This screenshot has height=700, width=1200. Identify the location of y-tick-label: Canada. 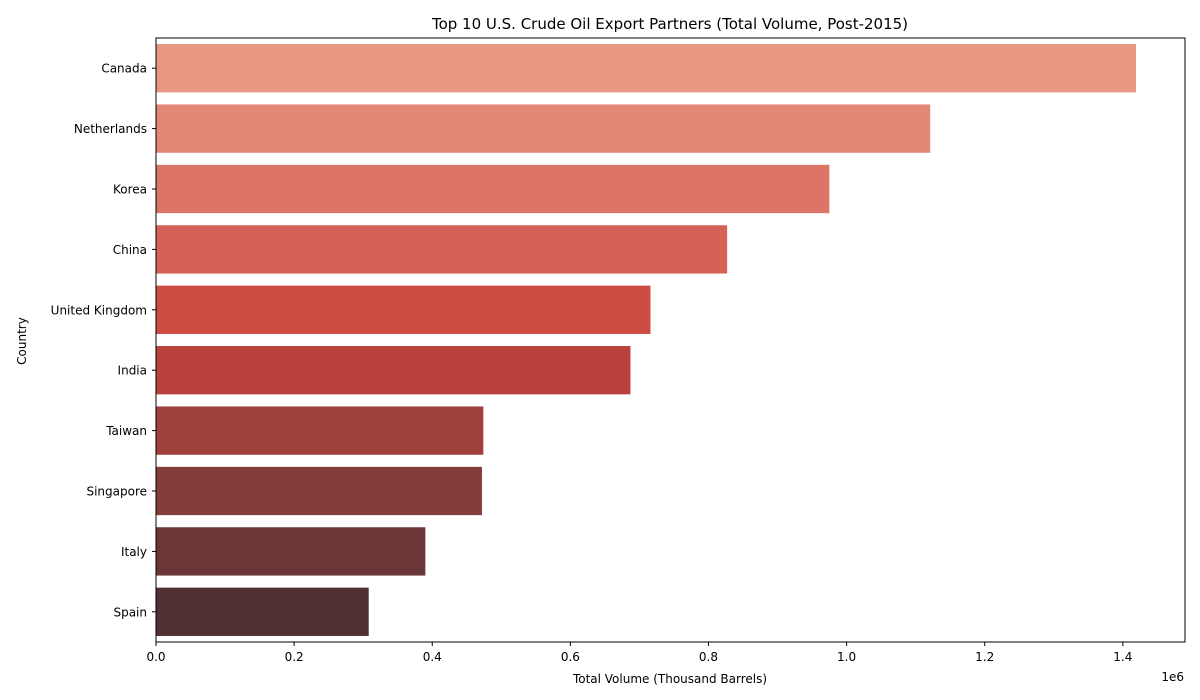
(124, 69).